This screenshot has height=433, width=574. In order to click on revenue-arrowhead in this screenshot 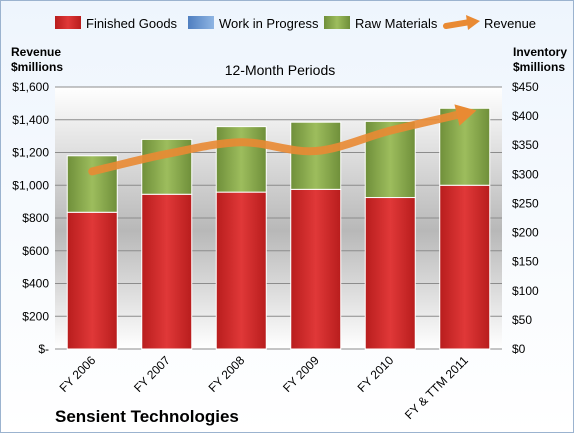, I will do `click(465, 115)`.